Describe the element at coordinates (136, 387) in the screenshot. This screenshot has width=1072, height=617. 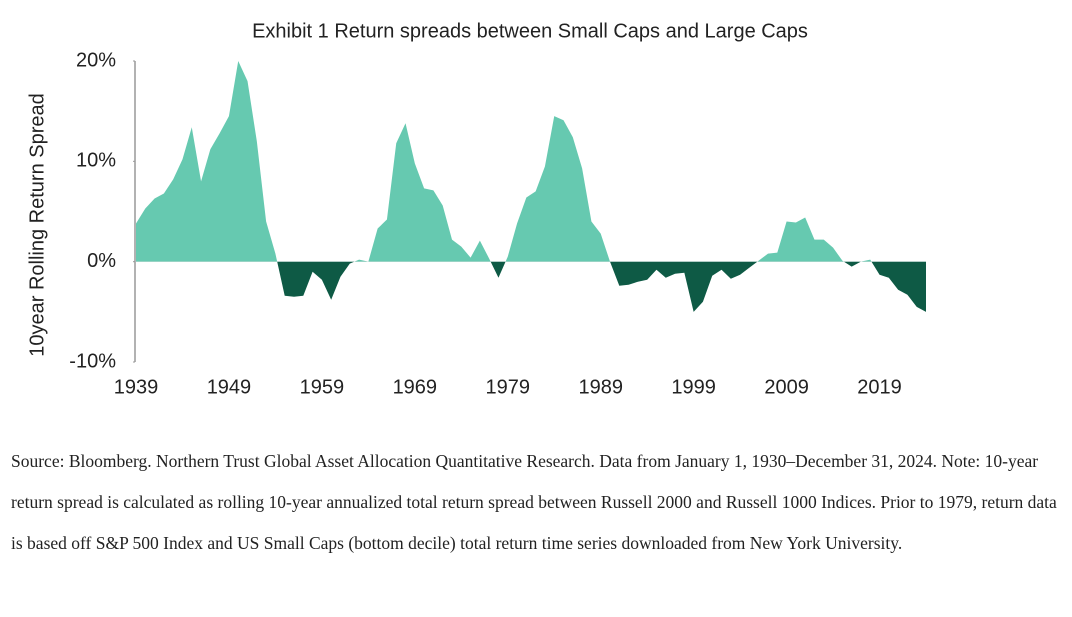
I see `x-tick-label: 1939` at that location.